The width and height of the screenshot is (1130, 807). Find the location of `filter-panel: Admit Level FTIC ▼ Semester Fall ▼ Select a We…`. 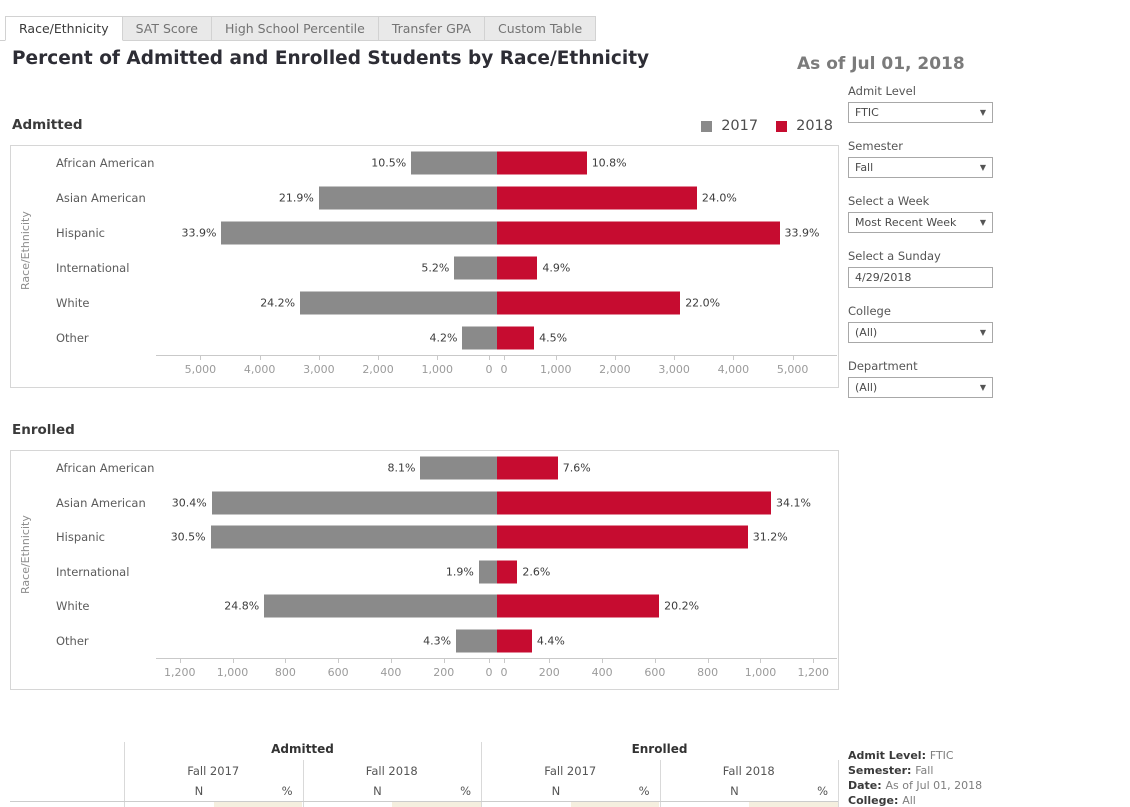

filter-panel: Admit Level FTIC ▼ Semester Fall ▼ Select a We… is located at coordinates (920, 249).